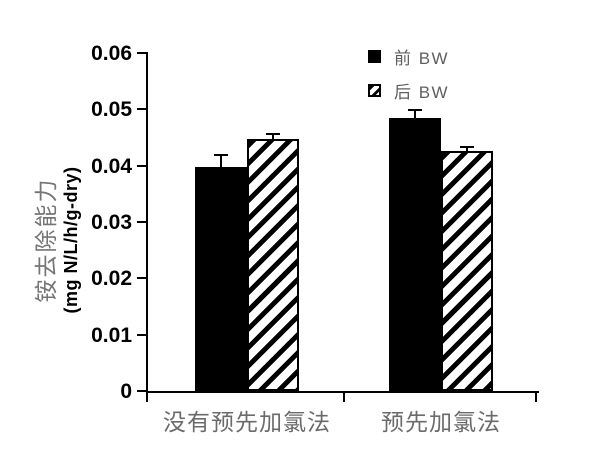  I want to click on legend-swatch-hatch, so click(374, 90).